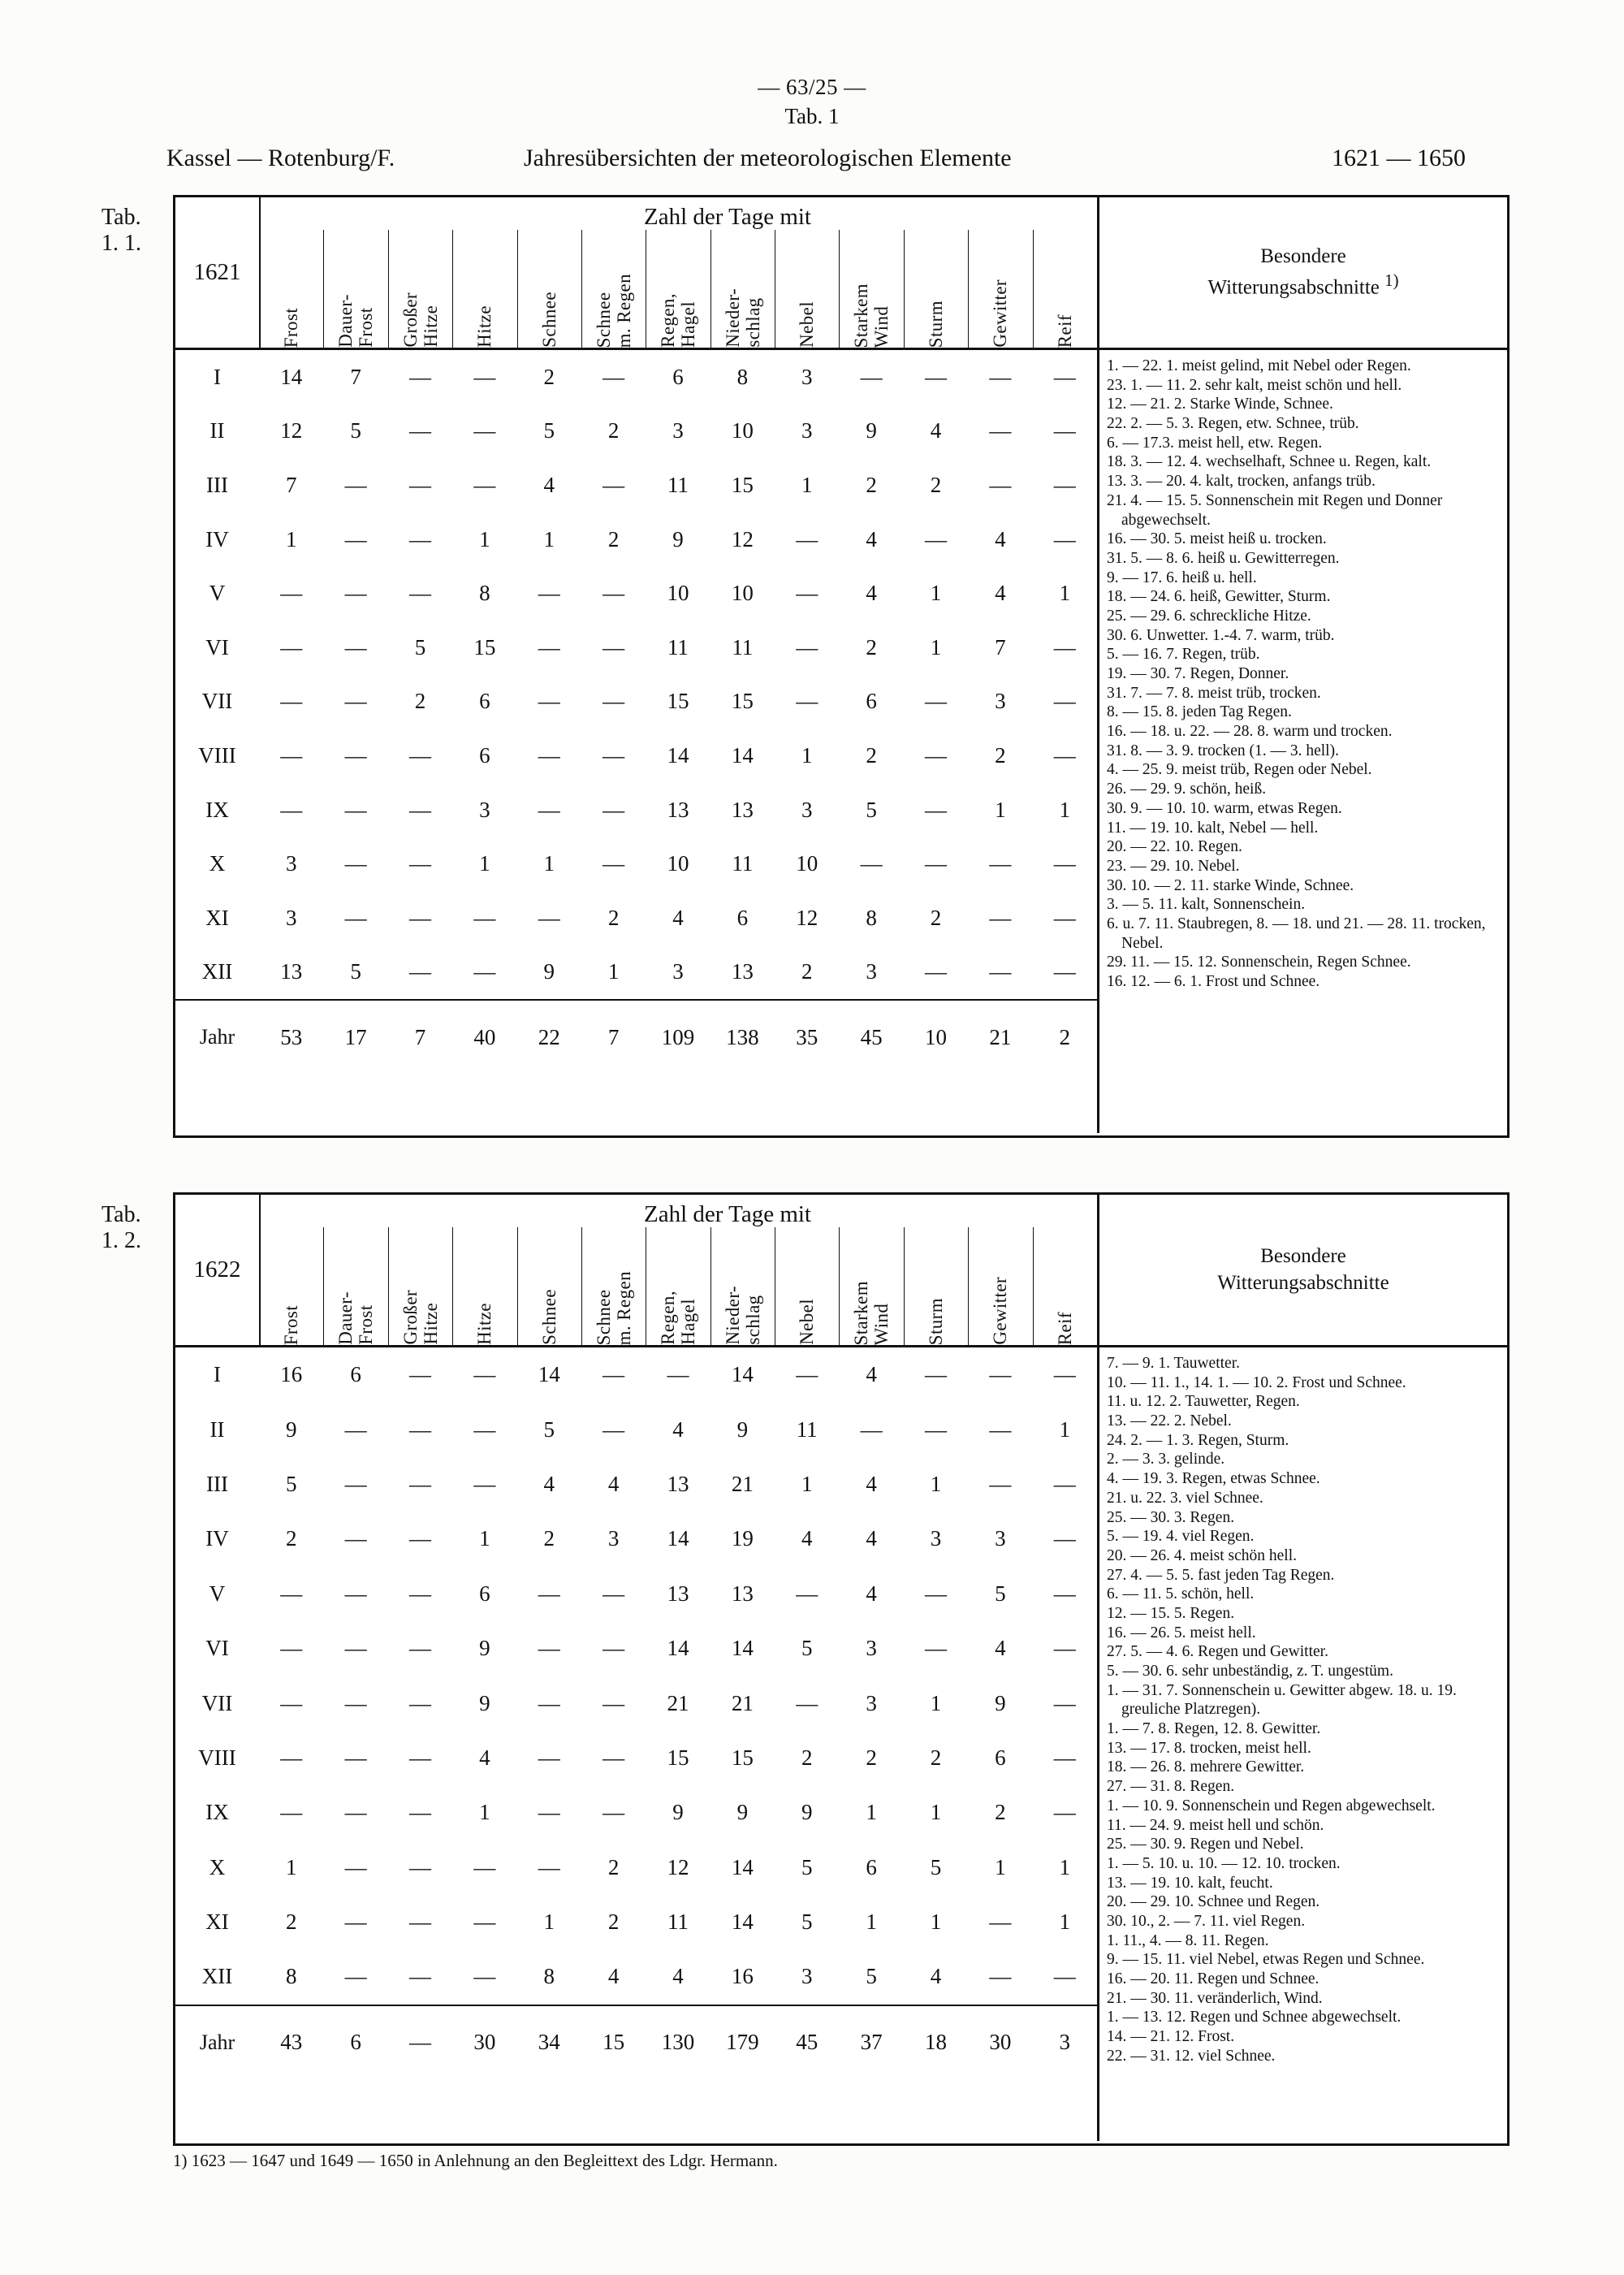 Image resolution: width=1624 pixels, height=2275 pixels. I want to click on column-header-reif: Reif, so click(1065, 289).